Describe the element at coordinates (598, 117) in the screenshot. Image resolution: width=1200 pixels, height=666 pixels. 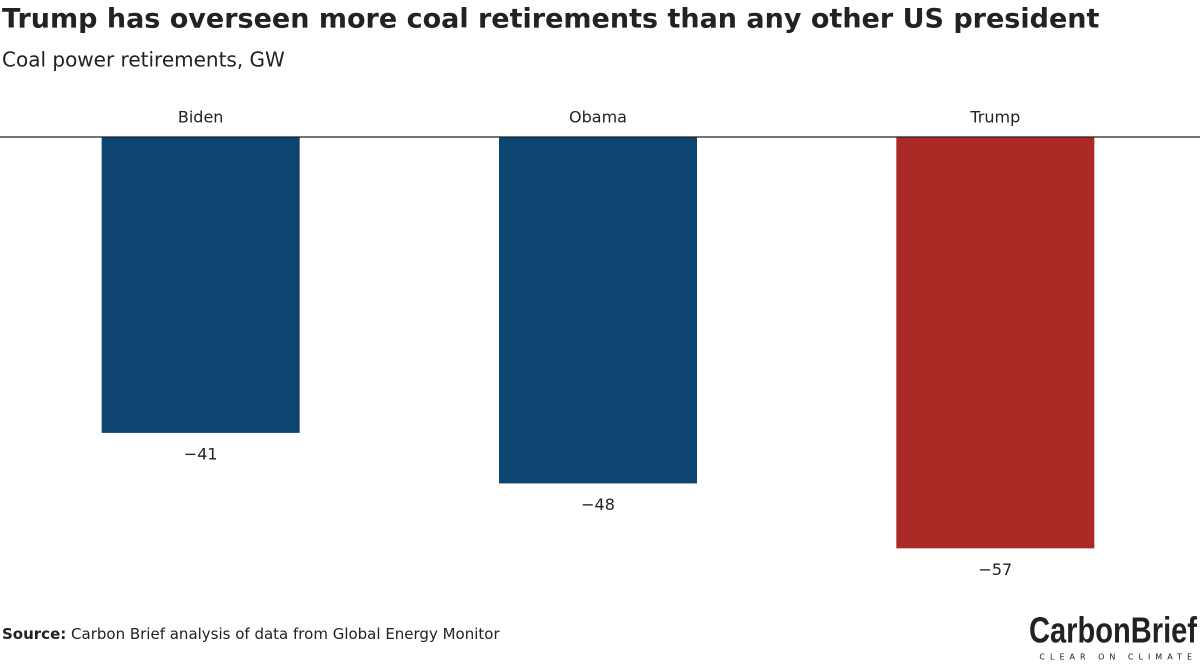
I see `x-tick-label: Obama` at that location.